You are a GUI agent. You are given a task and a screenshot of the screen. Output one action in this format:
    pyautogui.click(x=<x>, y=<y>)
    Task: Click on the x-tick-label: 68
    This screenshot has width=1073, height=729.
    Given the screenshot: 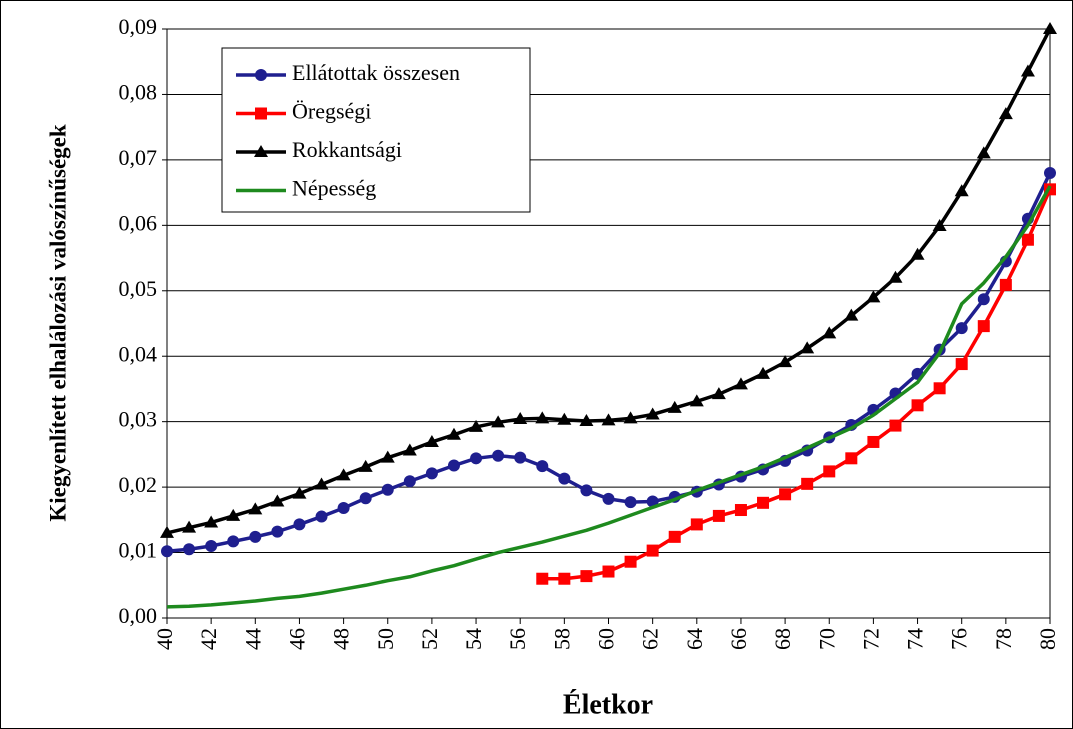 What is the action you would take?
    pyautogui.click(x=782, y=639)
    